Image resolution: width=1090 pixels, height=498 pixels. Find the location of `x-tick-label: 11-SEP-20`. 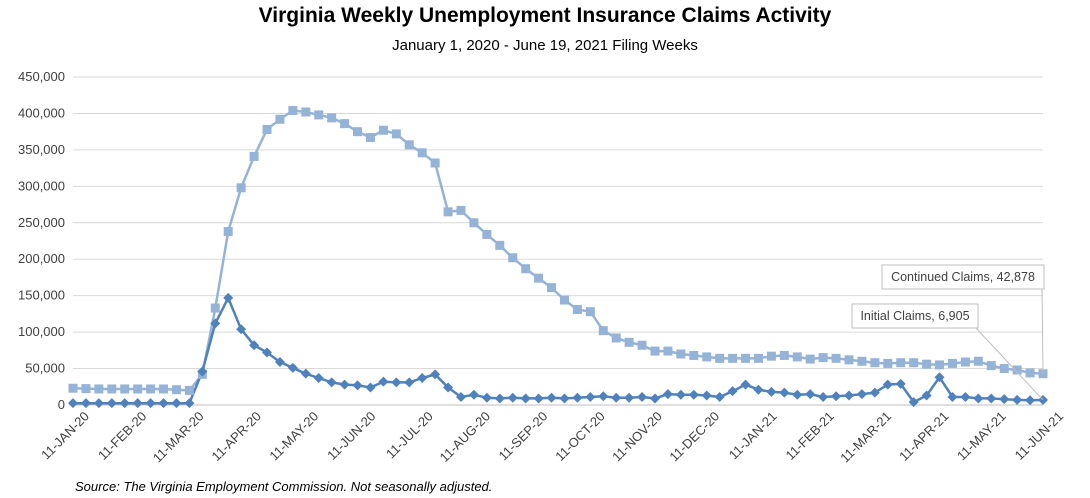

x-tick-label: 11-SEP-20 is located at coordinates (523, 436).